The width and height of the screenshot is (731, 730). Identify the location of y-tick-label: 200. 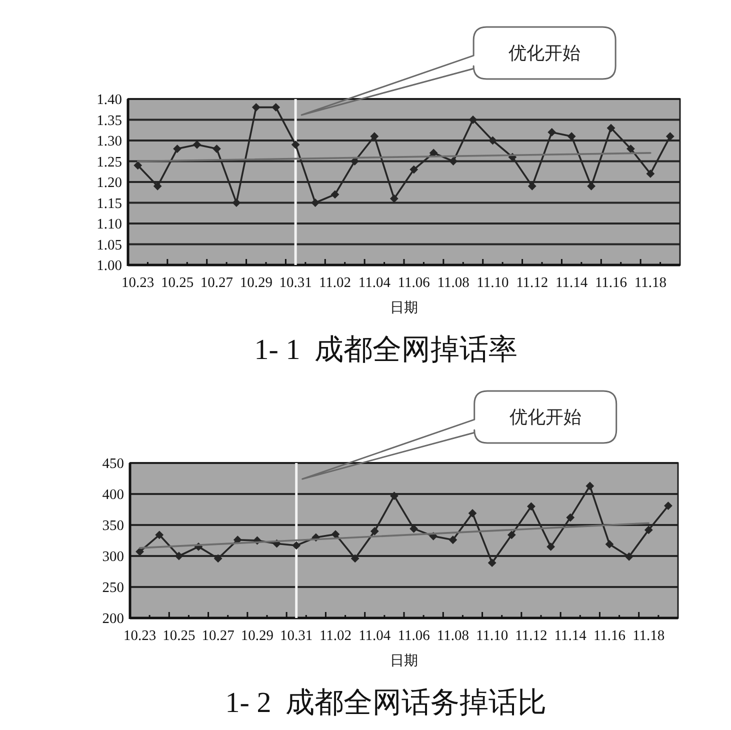
(113, 619).